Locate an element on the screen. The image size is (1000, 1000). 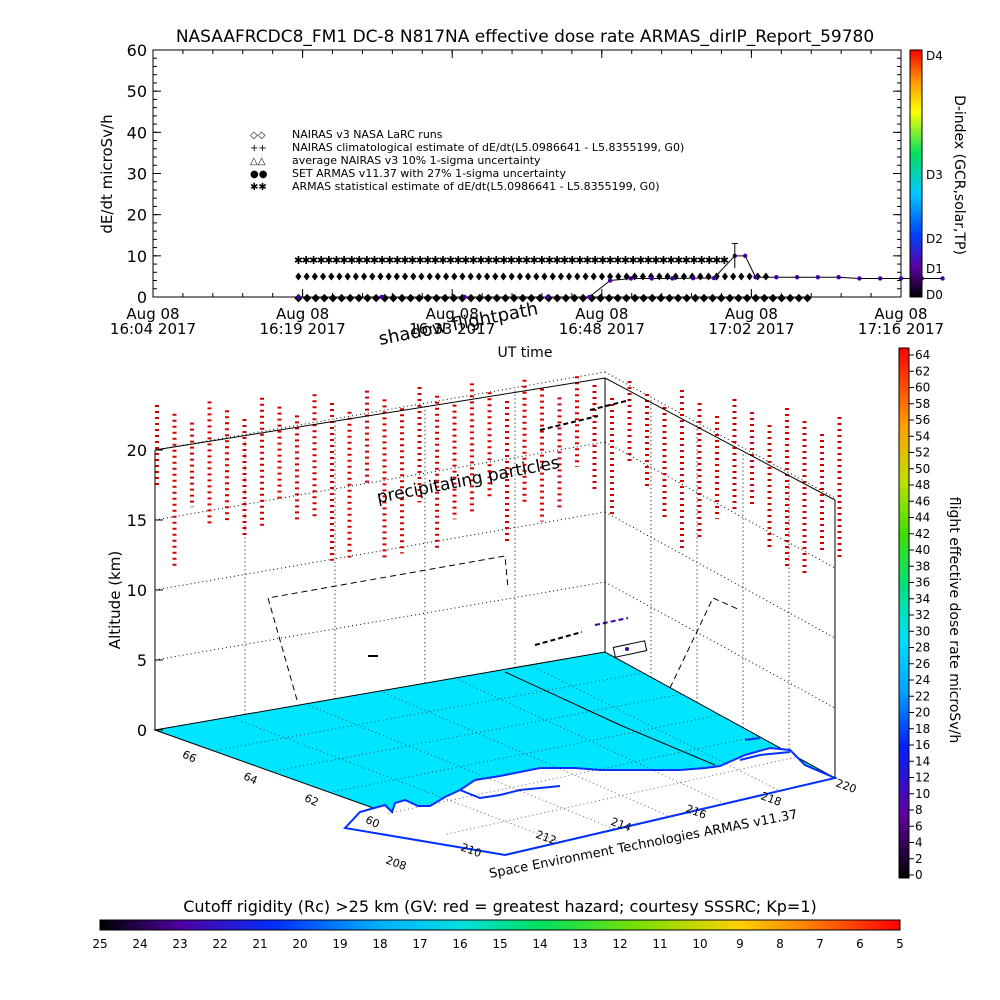
cutoff-rigidity-tick-label: 8 is located at coordinates (780, 944).